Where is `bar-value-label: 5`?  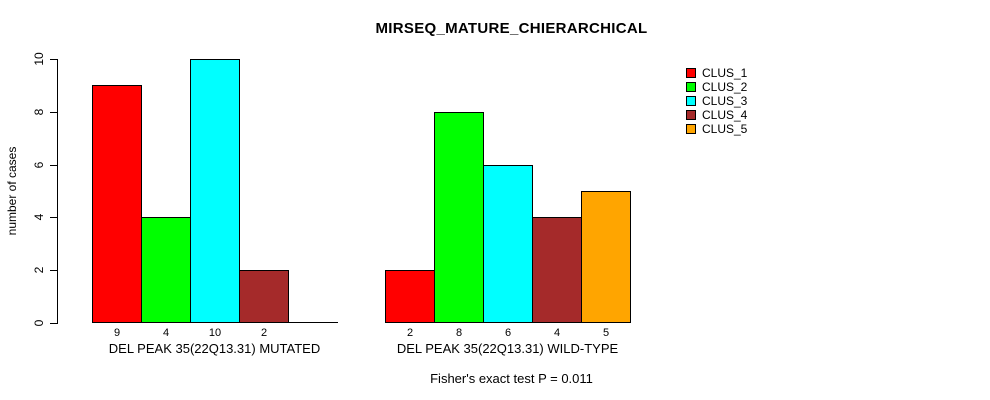
bar-value-label: 5 is located at coordinates (606, 333).